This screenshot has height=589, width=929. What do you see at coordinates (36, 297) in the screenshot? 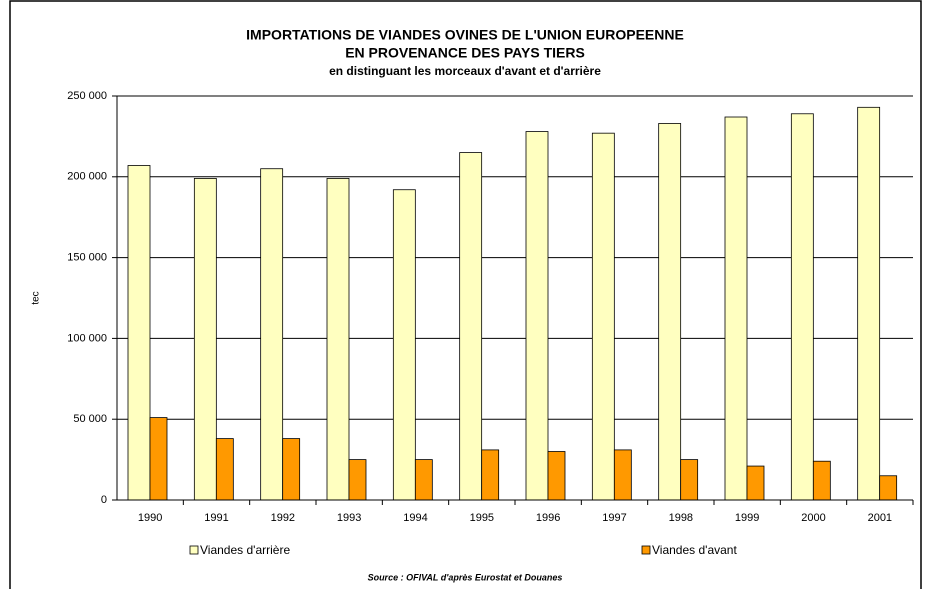
I see `y-axis-label: tec` at bounding box center [36, 297].